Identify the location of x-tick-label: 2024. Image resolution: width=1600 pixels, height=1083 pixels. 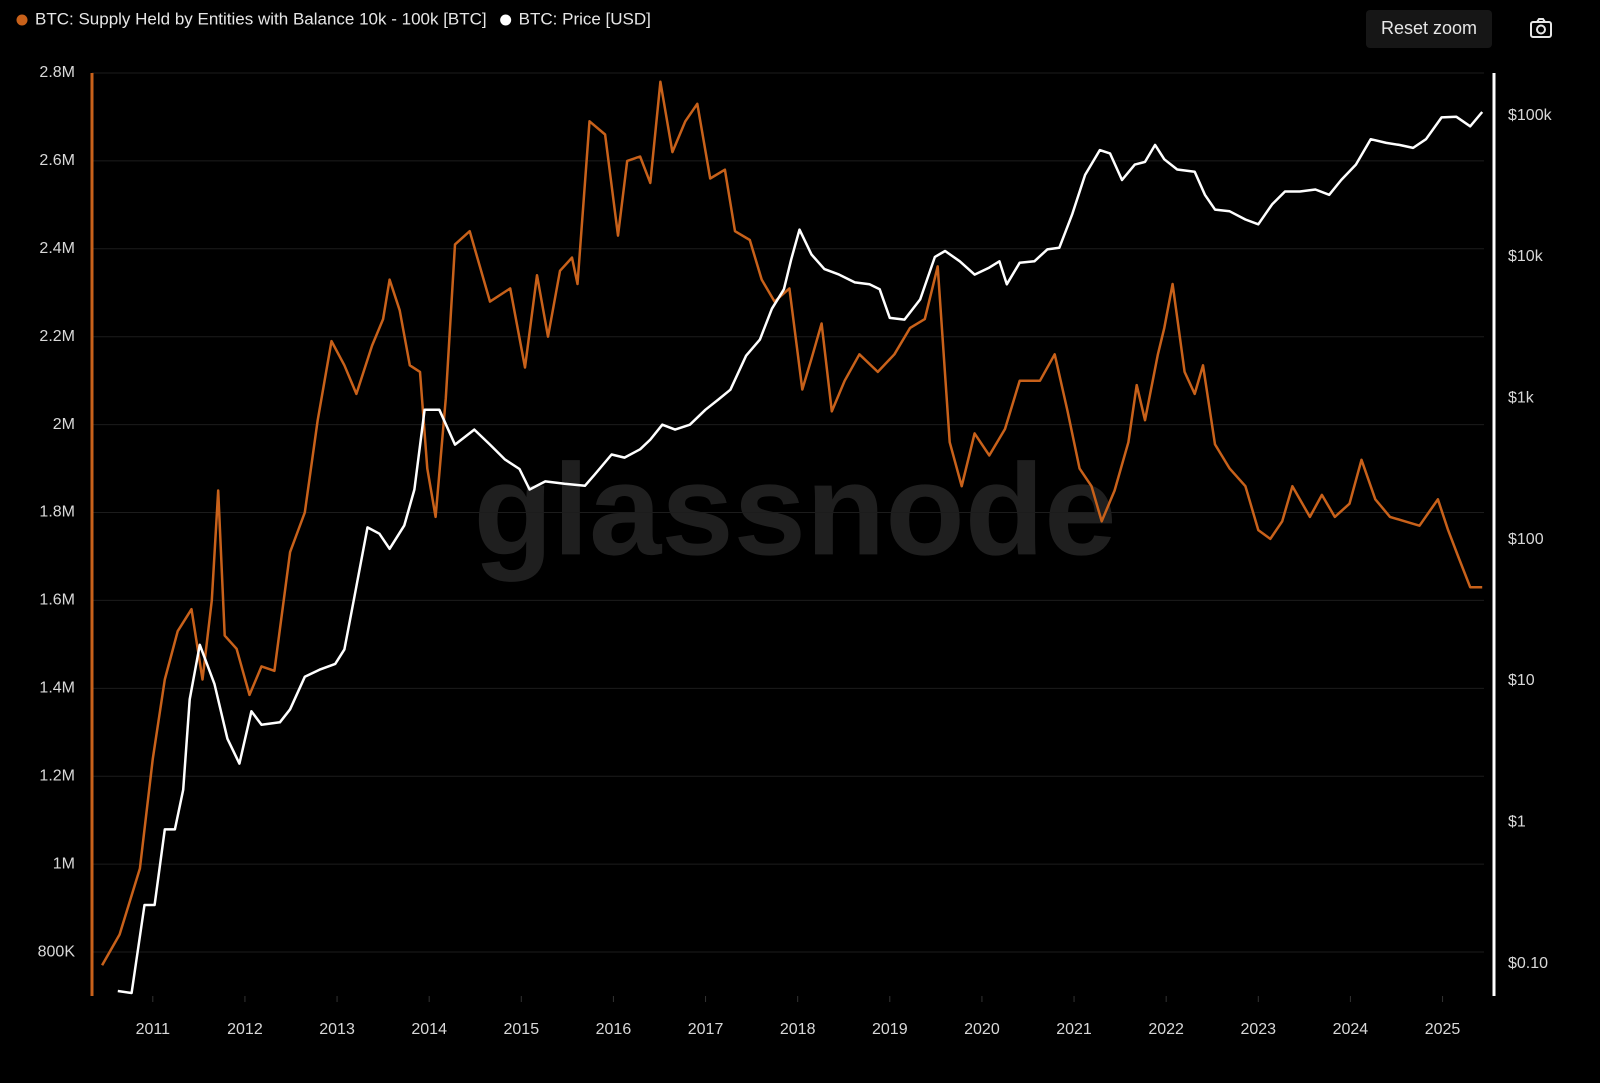
(1351, 1029).